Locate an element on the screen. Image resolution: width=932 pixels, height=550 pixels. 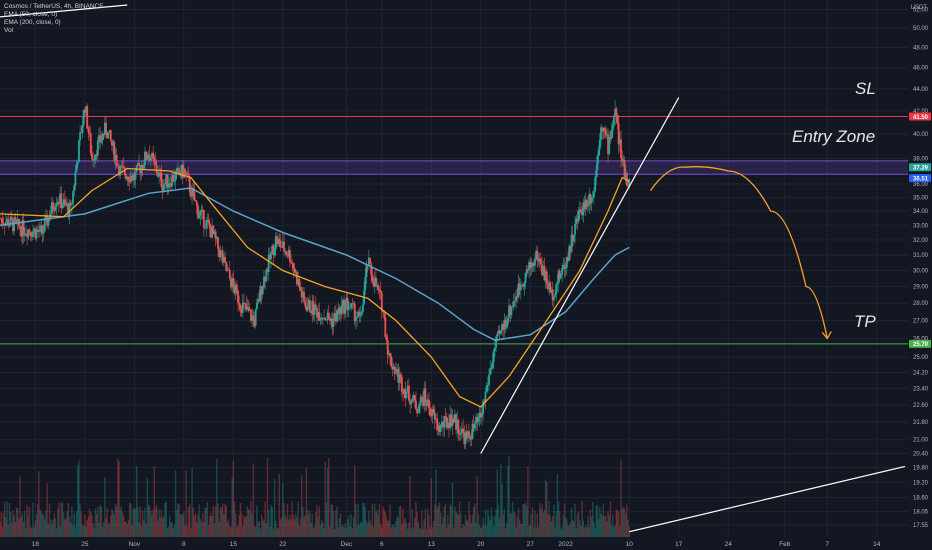
time-tick-label: 17 is located at coordinates (679, 544).